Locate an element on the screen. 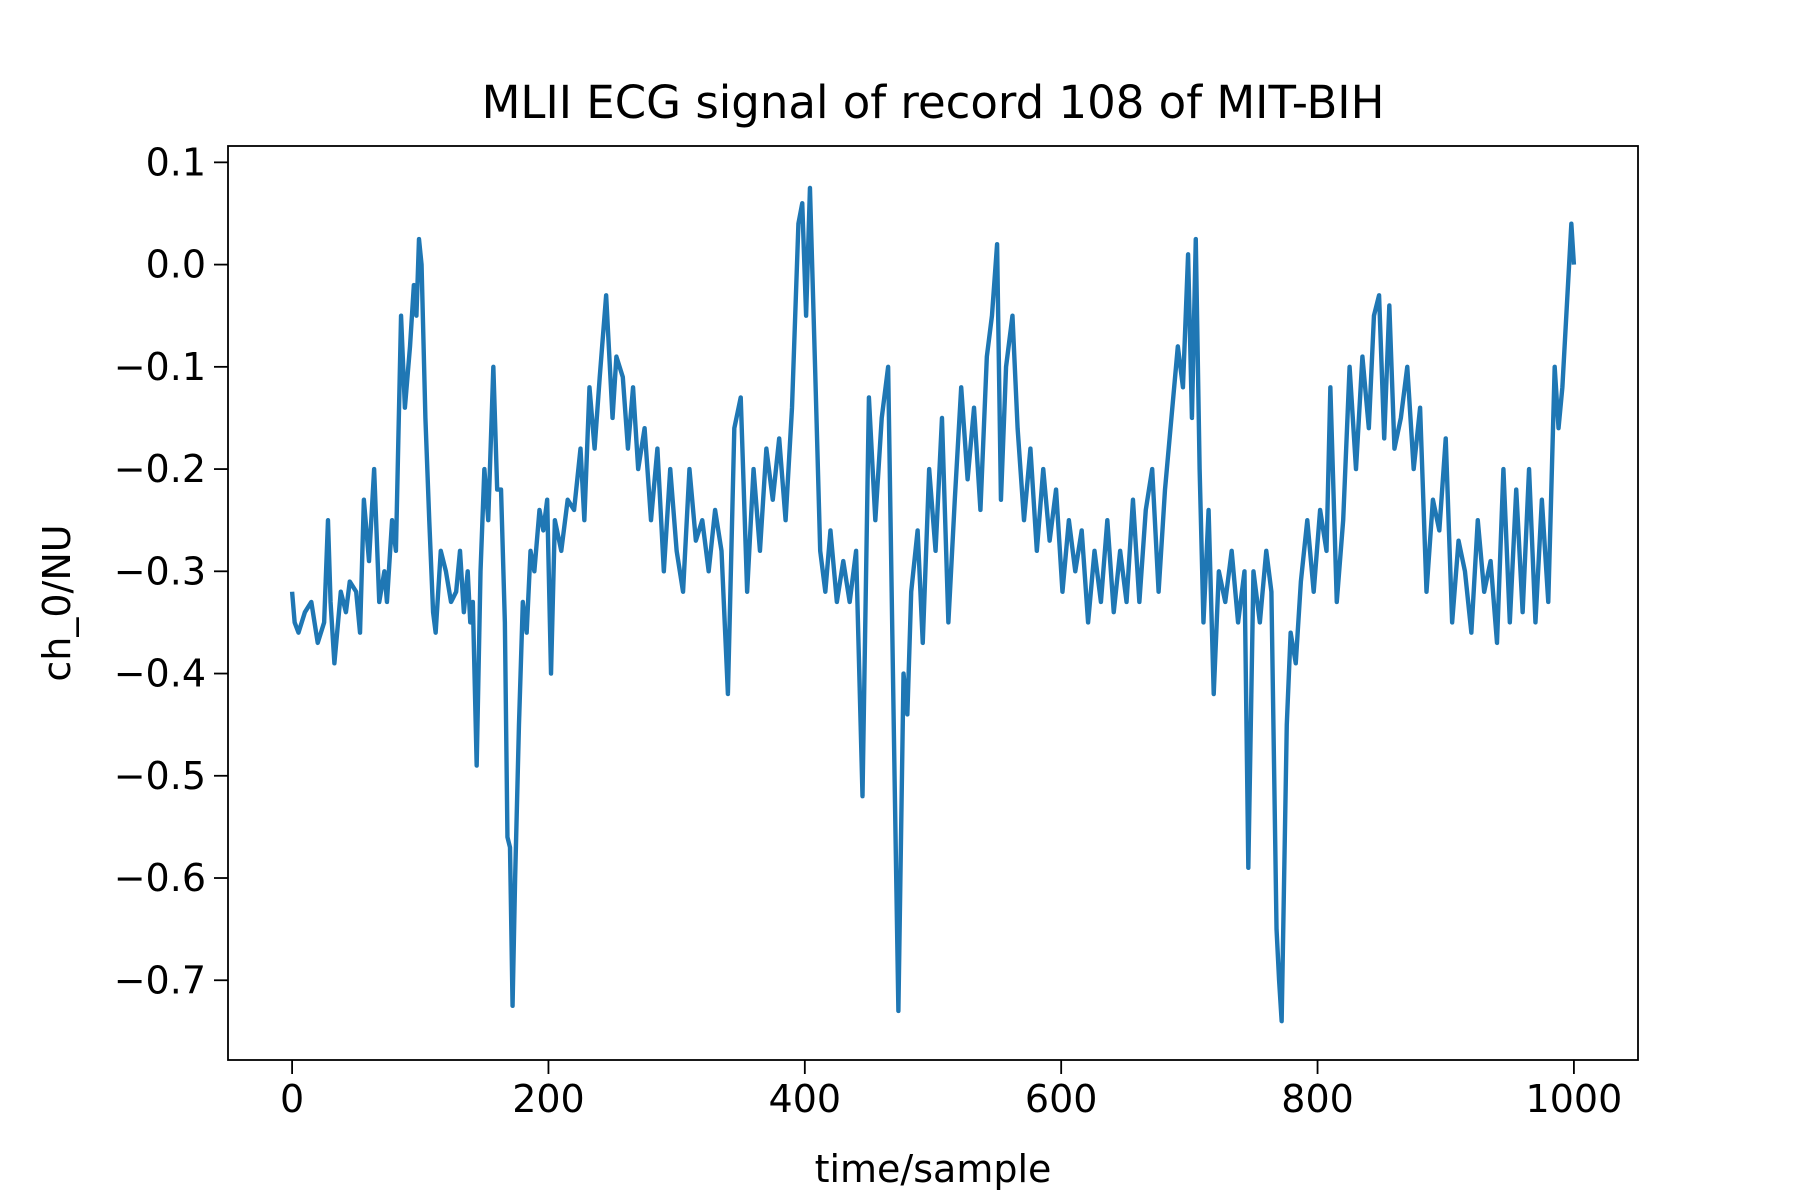 This screenshot has width=1800, height=1204. y-tick-label: 0.0 is located at coordinates (176, 265).